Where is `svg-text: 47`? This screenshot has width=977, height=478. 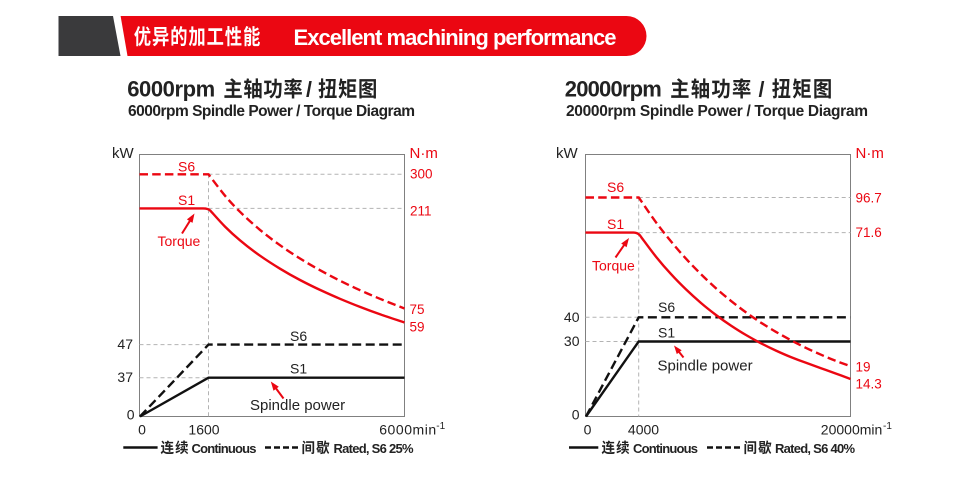 svg-text: 47 is located at coordinates (125, 344).